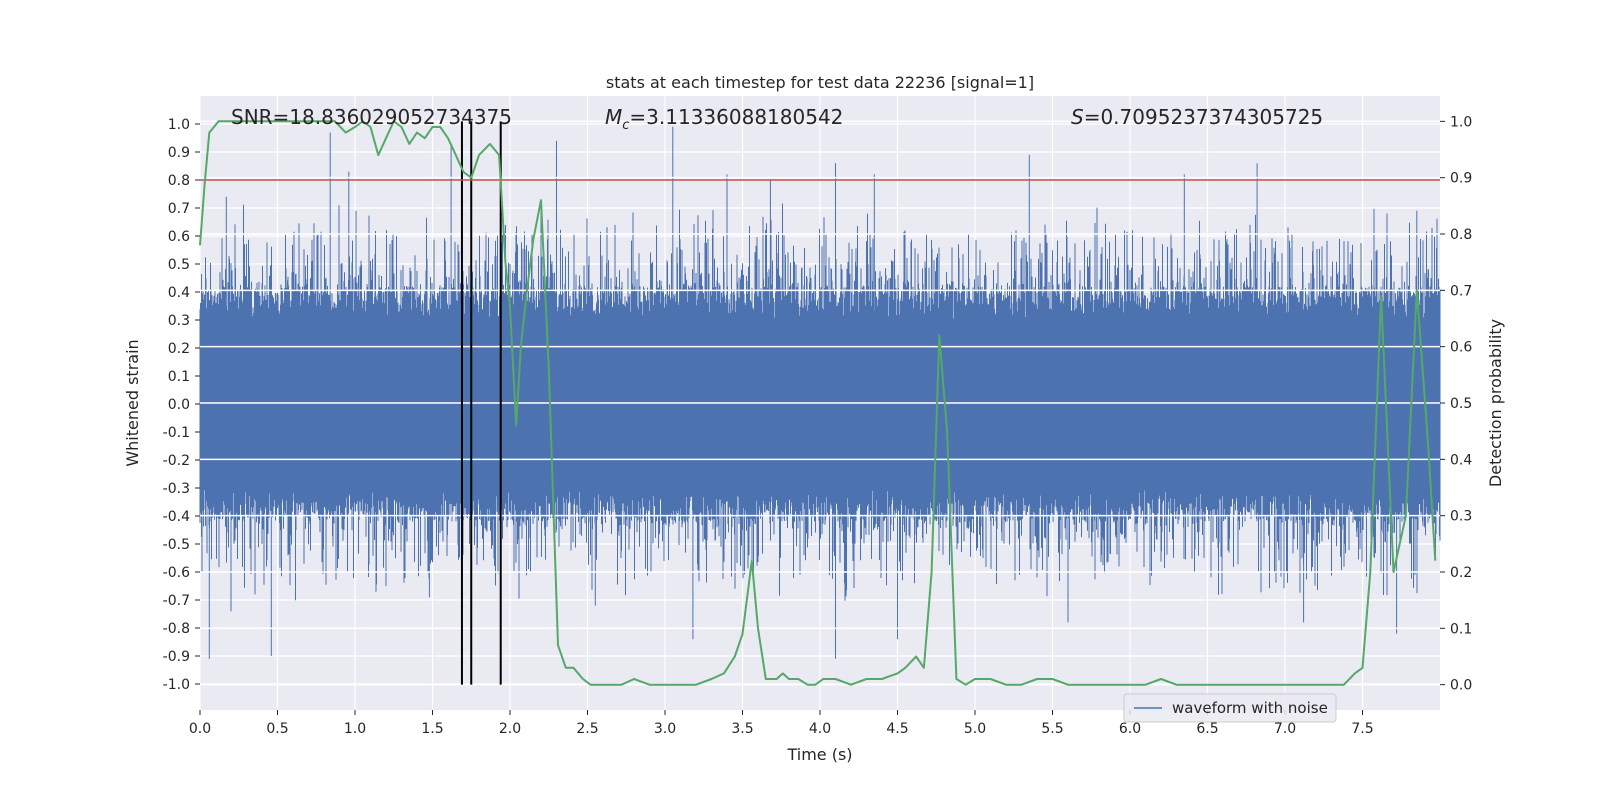  I want to click on y2-tick-label: 0.8, so click(1461, 235).